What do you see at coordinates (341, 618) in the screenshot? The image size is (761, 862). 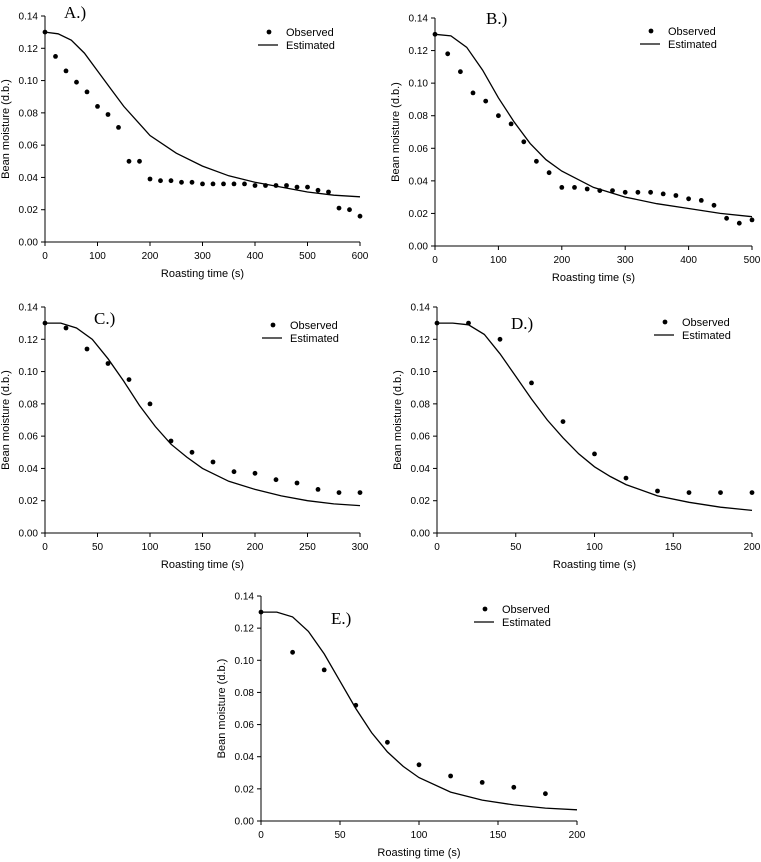 I see `panel-label: E.)` at bounding box center [341, 618].